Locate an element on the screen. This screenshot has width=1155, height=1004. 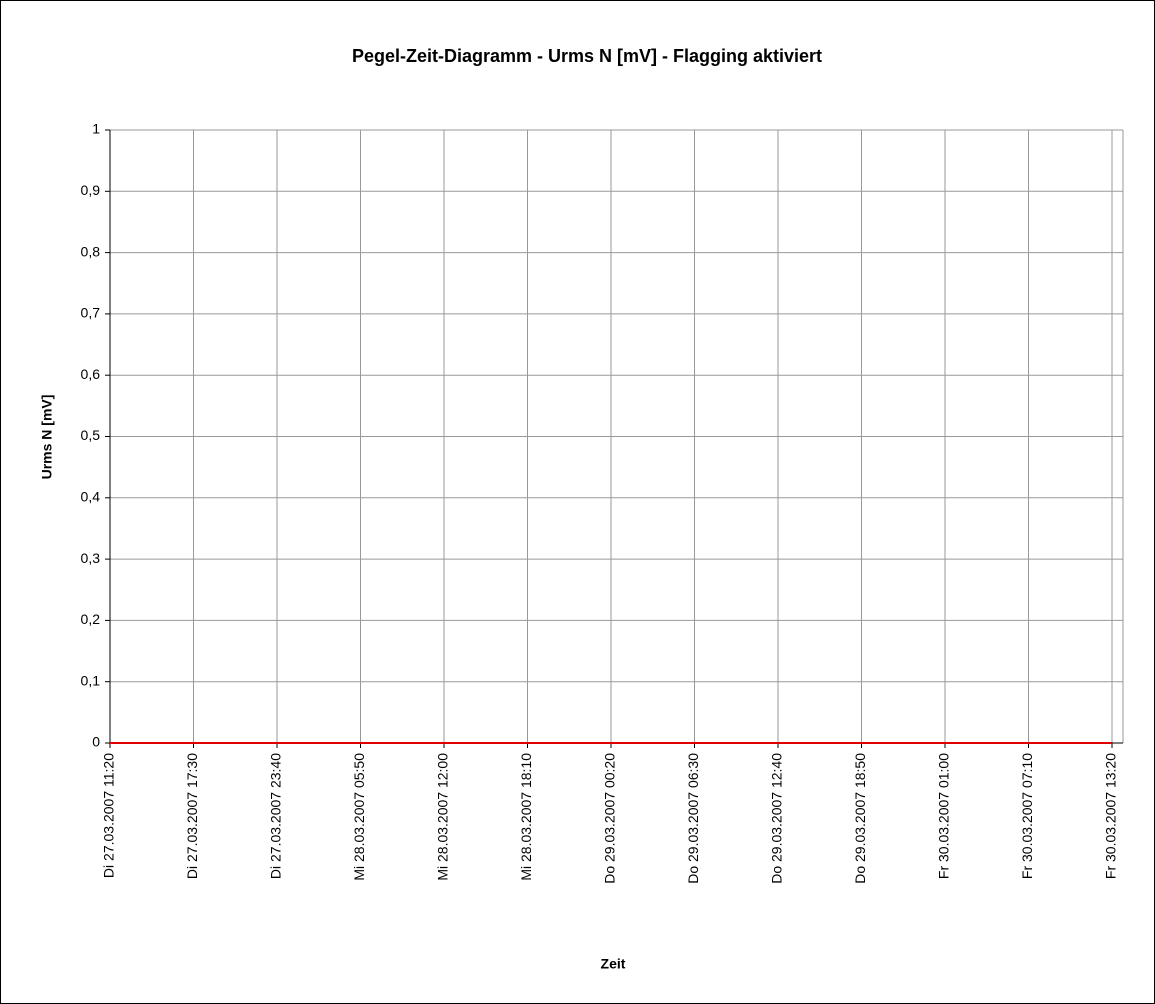
x-axis-title: Zeit is located at coordinates (613, 964).